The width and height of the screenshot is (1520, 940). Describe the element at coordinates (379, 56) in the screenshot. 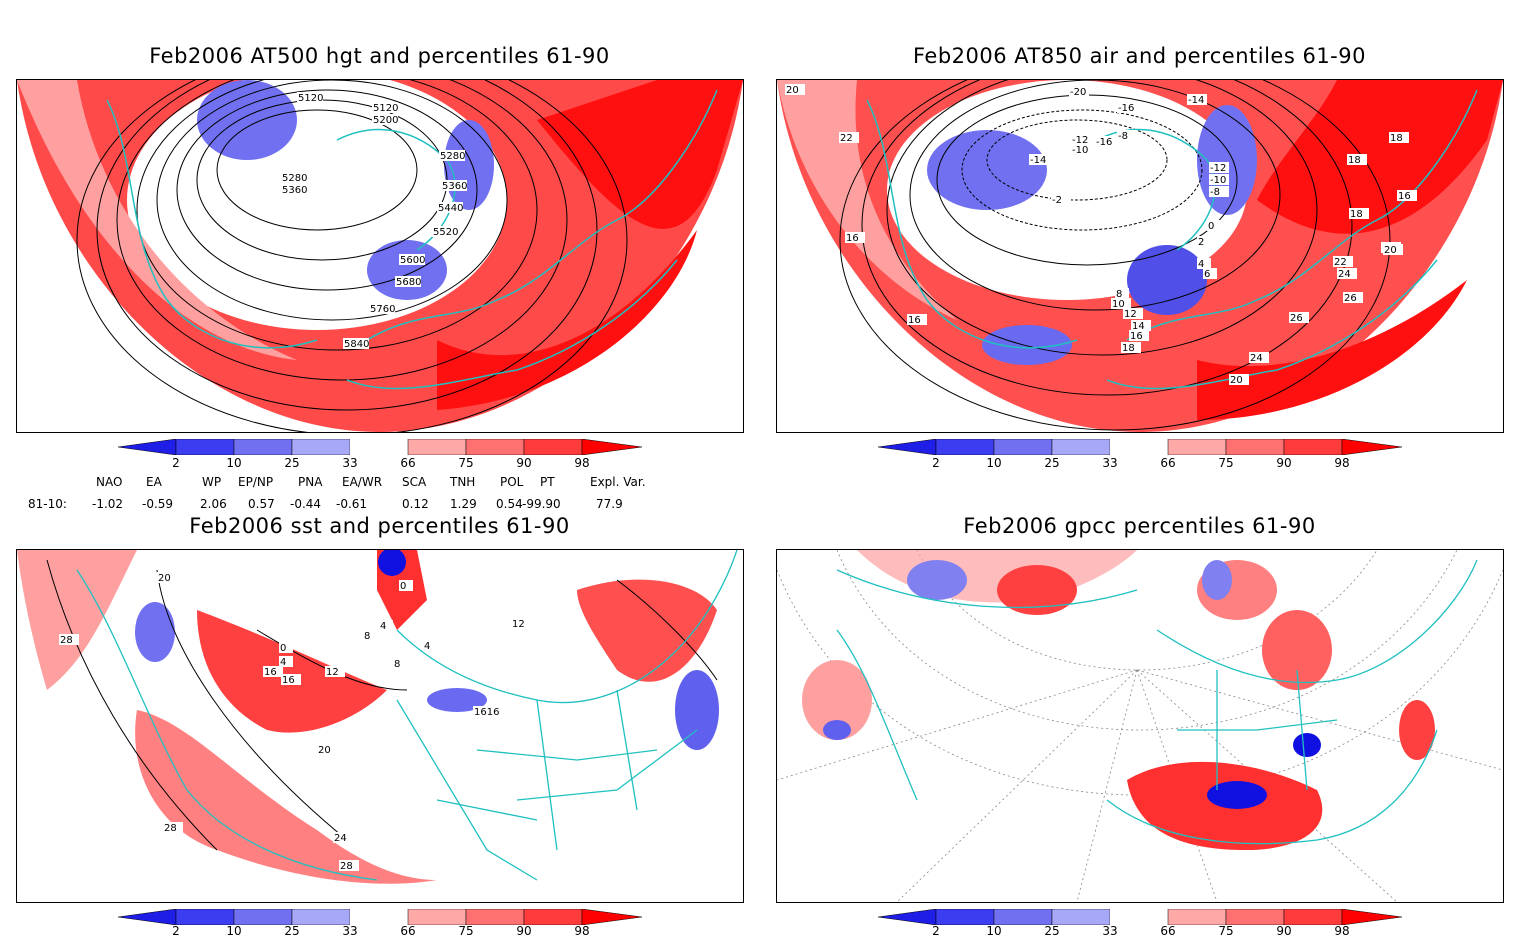

I see `panel-title-hgt500: Feb2006 AT500 hgt and percentiles 61-90` at that location.